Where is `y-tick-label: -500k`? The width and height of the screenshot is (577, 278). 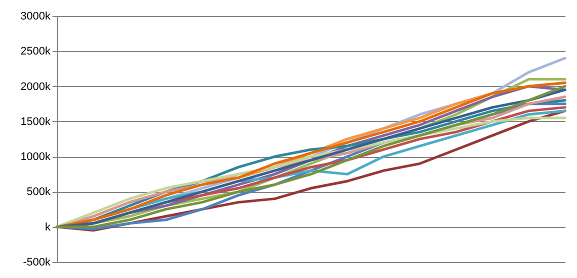 y-tick-label: -500k is located at coordinates (36, 262).